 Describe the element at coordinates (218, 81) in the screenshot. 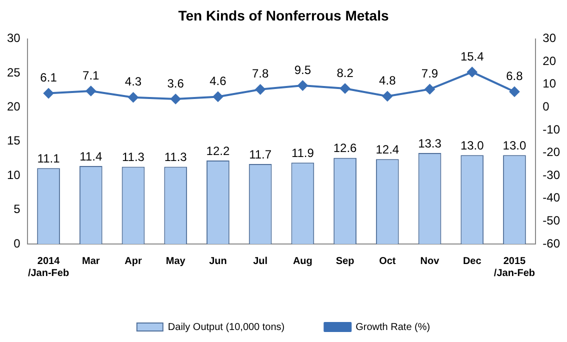

I see `data-label: 4.6` at that location.